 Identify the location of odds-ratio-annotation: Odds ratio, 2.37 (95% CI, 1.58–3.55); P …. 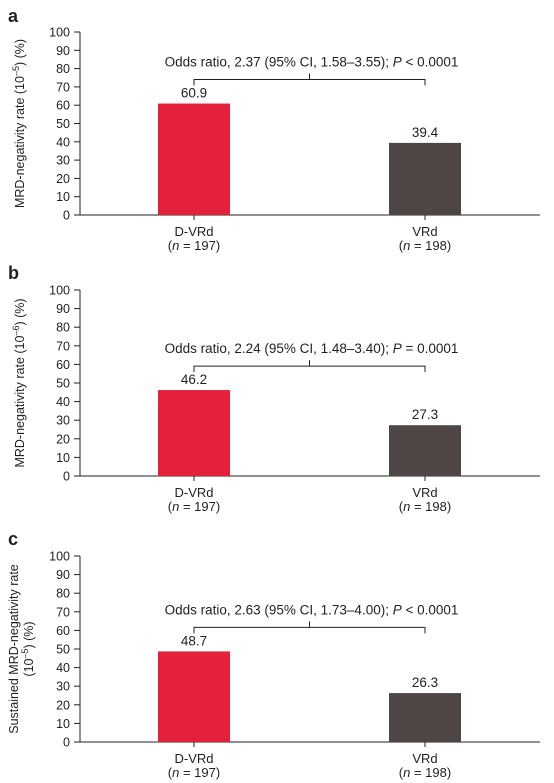
(312, 62).